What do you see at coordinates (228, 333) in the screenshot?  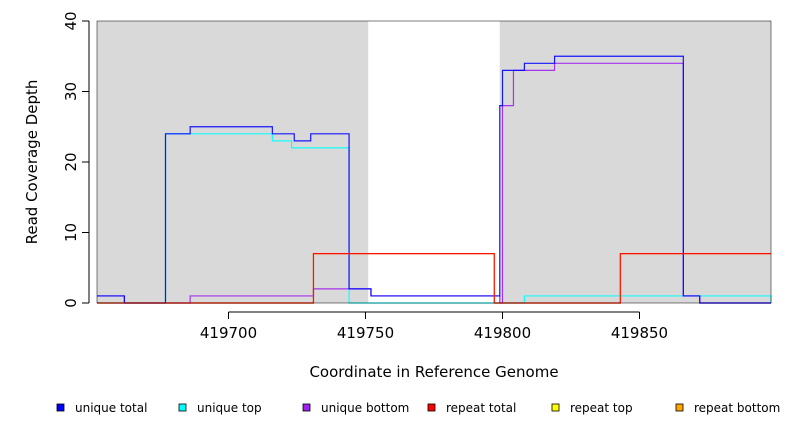 I see `x-tick-label-0: 419700` at bounding box center [228, 333].